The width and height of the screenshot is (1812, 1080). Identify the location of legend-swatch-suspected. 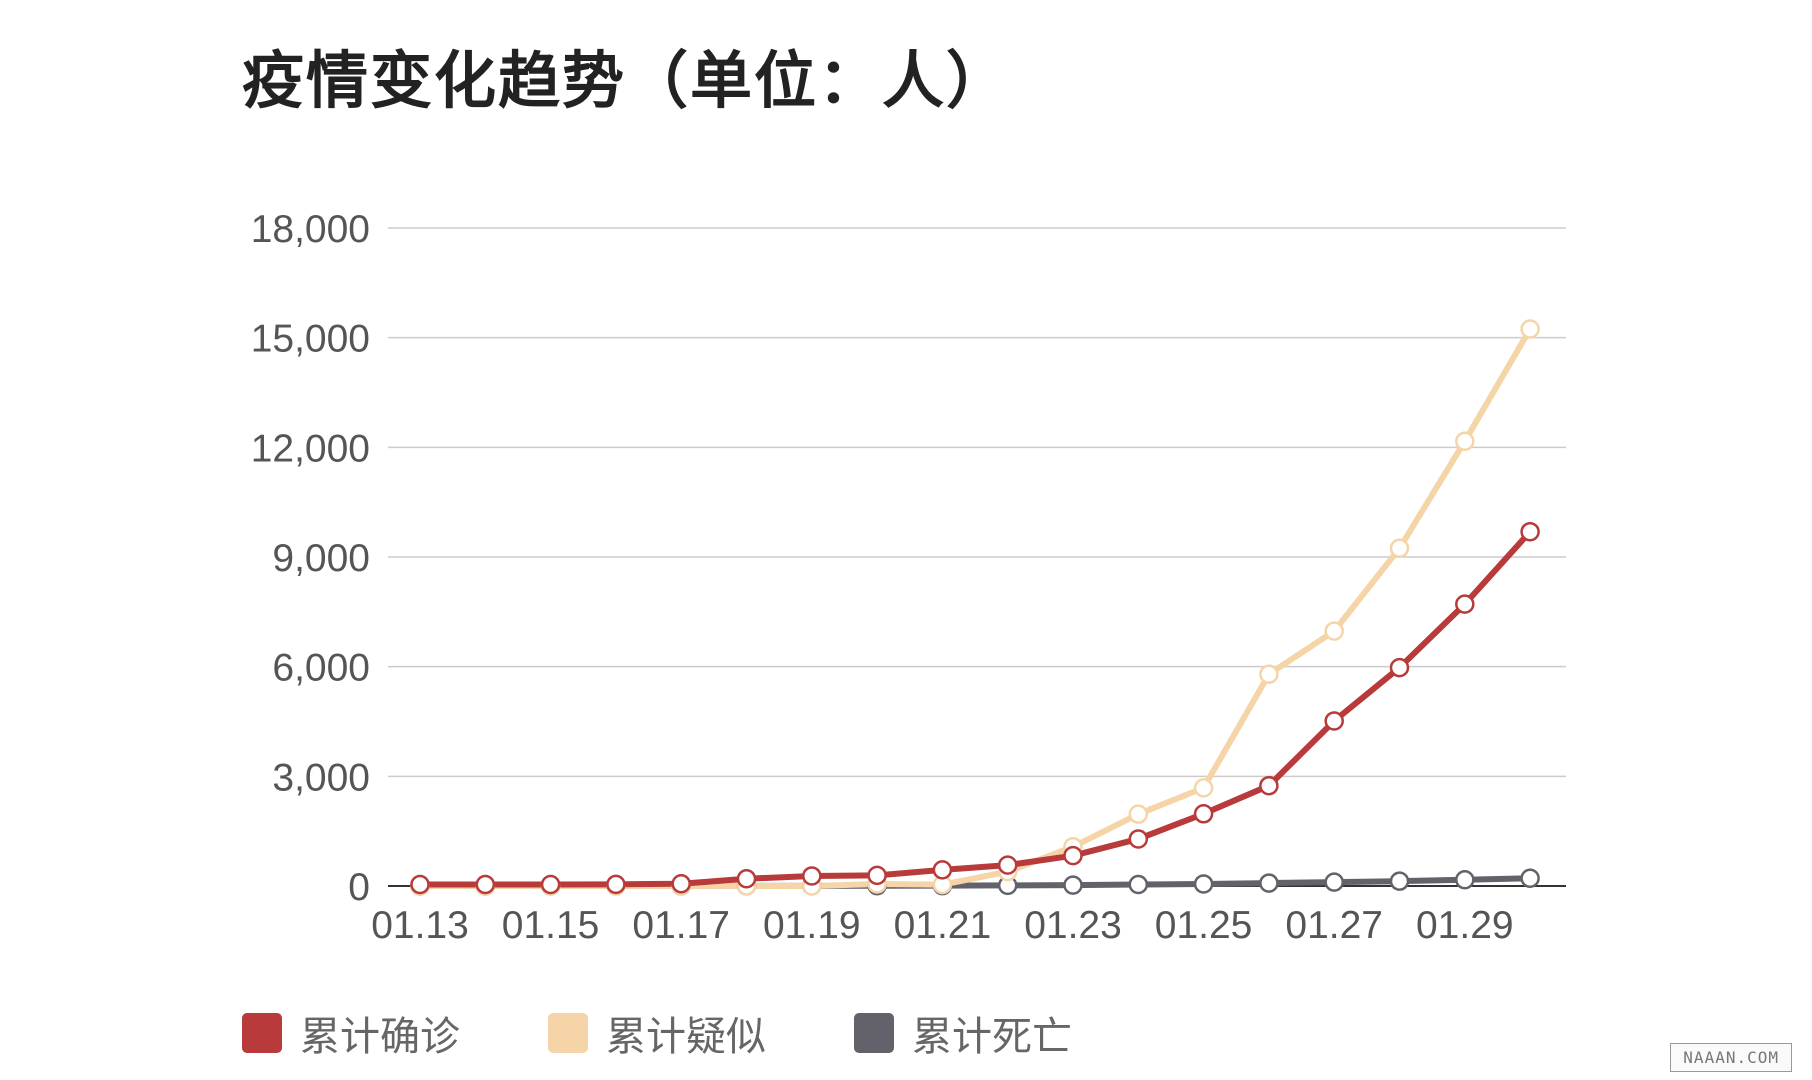
(568, 1033).